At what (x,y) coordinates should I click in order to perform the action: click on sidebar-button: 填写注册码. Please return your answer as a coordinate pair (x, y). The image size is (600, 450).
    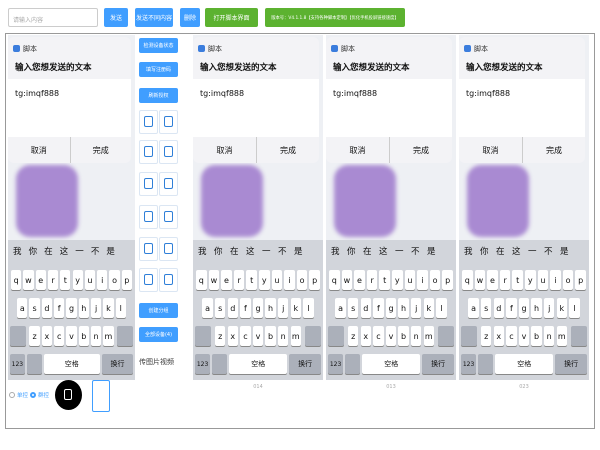
    Looking at the image, I should click on (158, 69).